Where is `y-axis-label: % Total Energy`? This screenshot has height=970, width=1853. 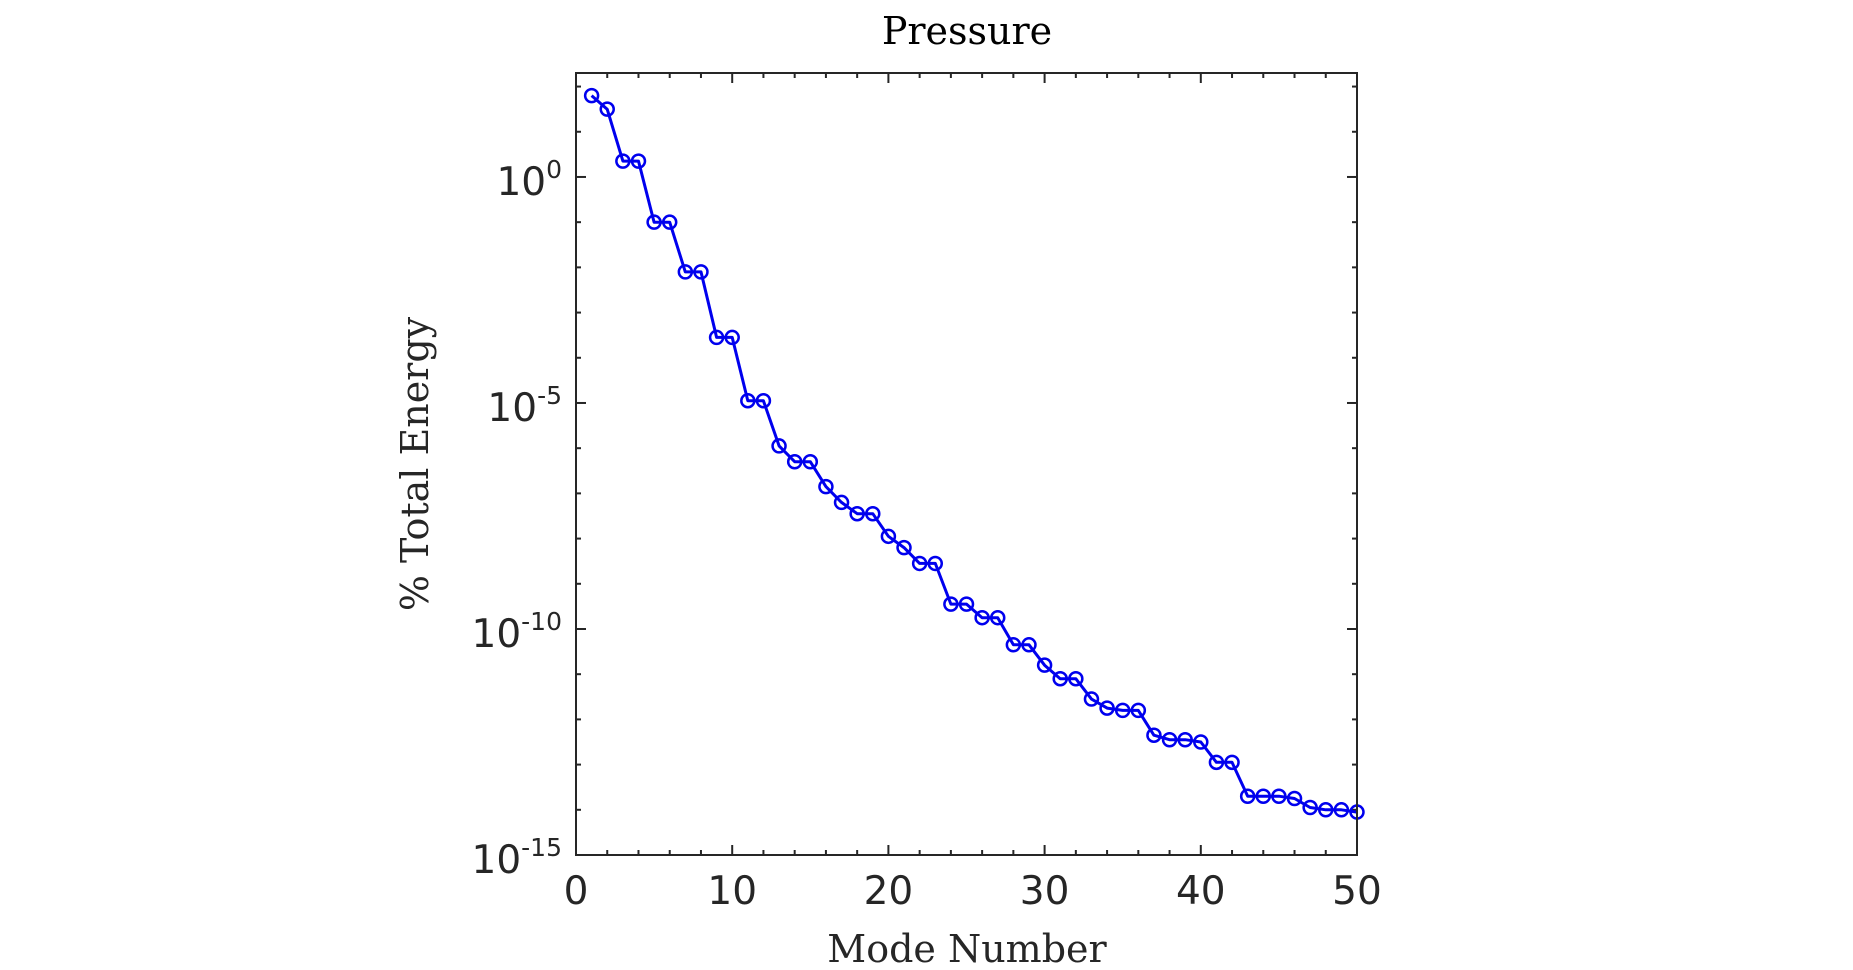 y-axis-label: % Total Energy is located at coordinates (415, 463).